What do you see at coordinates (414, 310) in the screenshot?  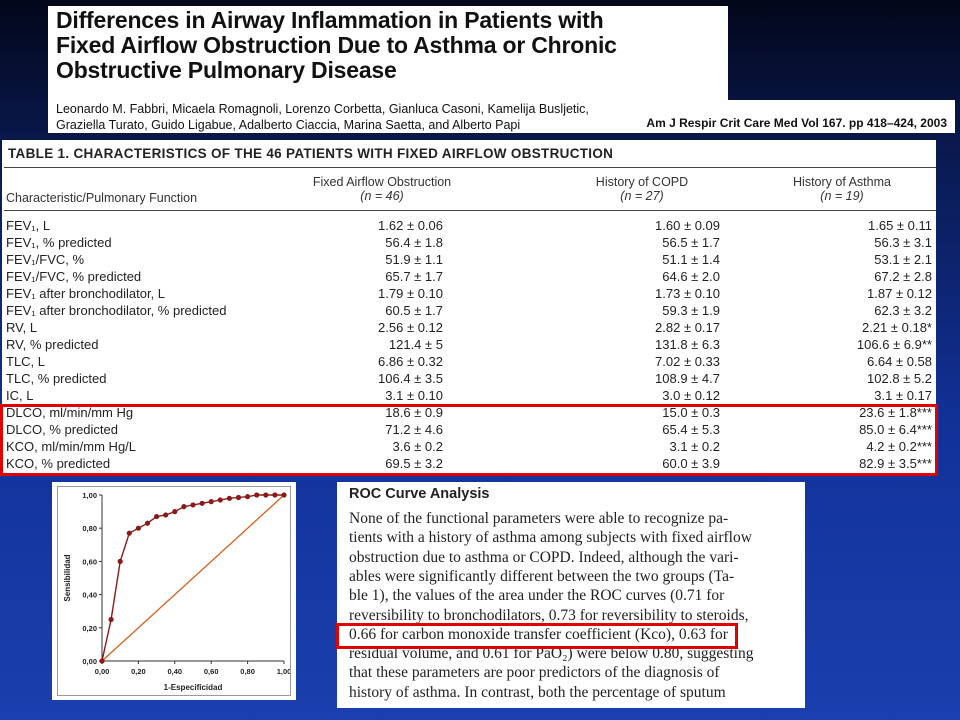 I see `row-fixed: 60.5 ± 1.7` at bounding box center [414, 310].